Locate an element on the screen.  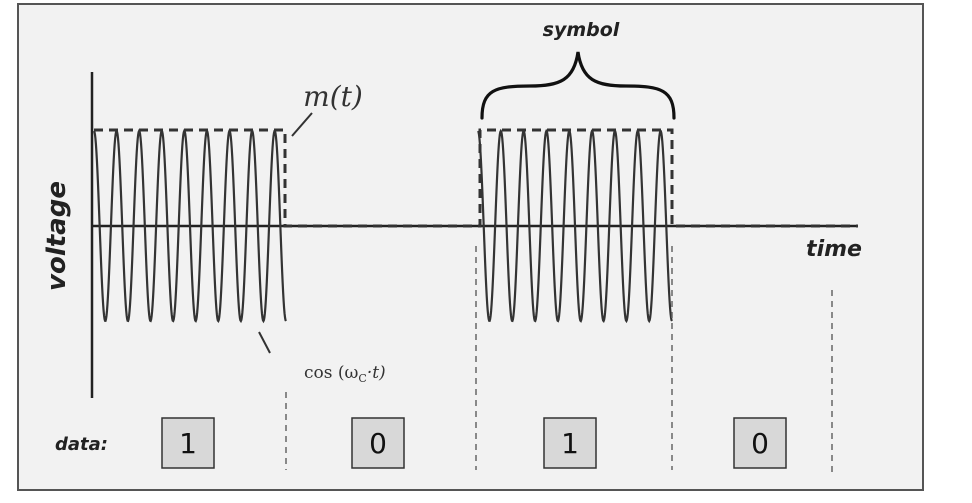
bit-value-2: 0 is located at coordinates (378, 443).